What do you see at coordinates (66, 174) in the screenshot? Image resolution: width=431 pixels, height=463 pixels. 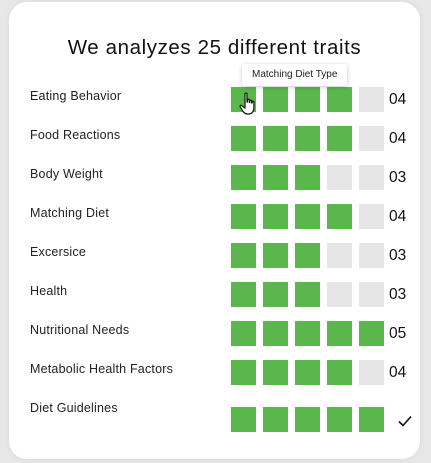 I see `trait-label: Body Weight` at bounding box center [66, 174].